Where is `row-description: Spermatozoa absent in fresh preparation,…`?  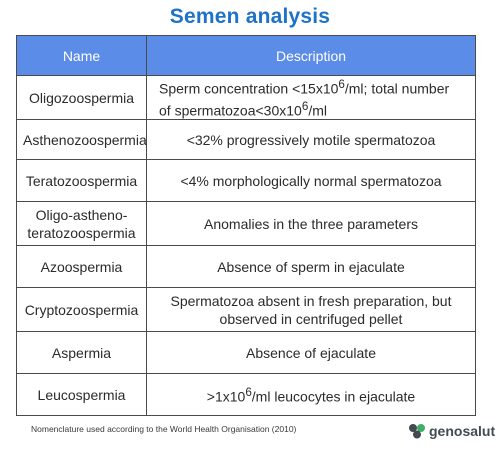 row-description: Spermatozoa absent in fresh preparation,… is located at coordinates (311, 310).